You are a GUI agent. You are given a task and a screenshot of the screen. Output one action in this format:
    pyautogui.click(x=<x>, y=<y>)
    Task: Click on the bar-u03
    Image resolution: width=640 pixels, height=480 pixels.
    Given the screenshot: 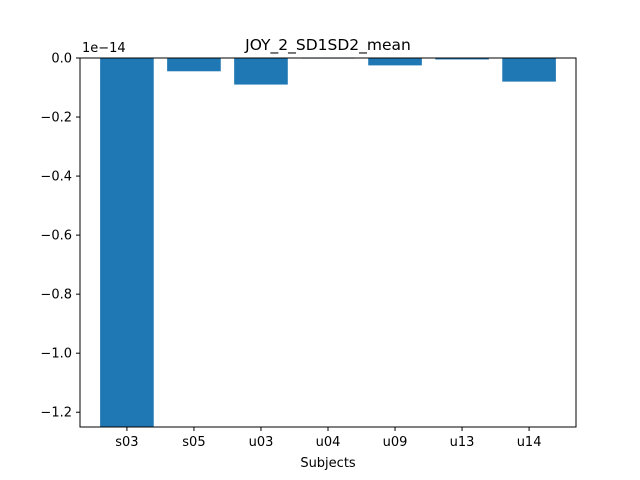 What is the action you would take?
    pyautogui.click(x=261, y=71)
    